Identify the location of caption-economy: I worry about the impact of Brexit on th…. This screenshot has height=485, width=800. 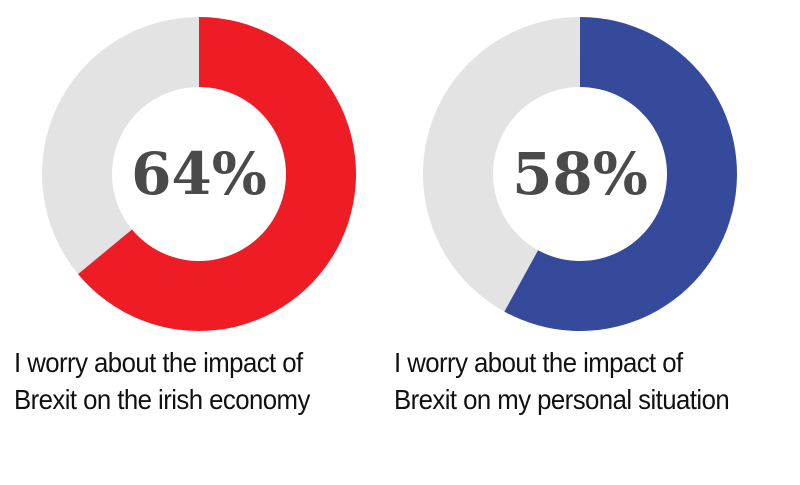
(162, 381).